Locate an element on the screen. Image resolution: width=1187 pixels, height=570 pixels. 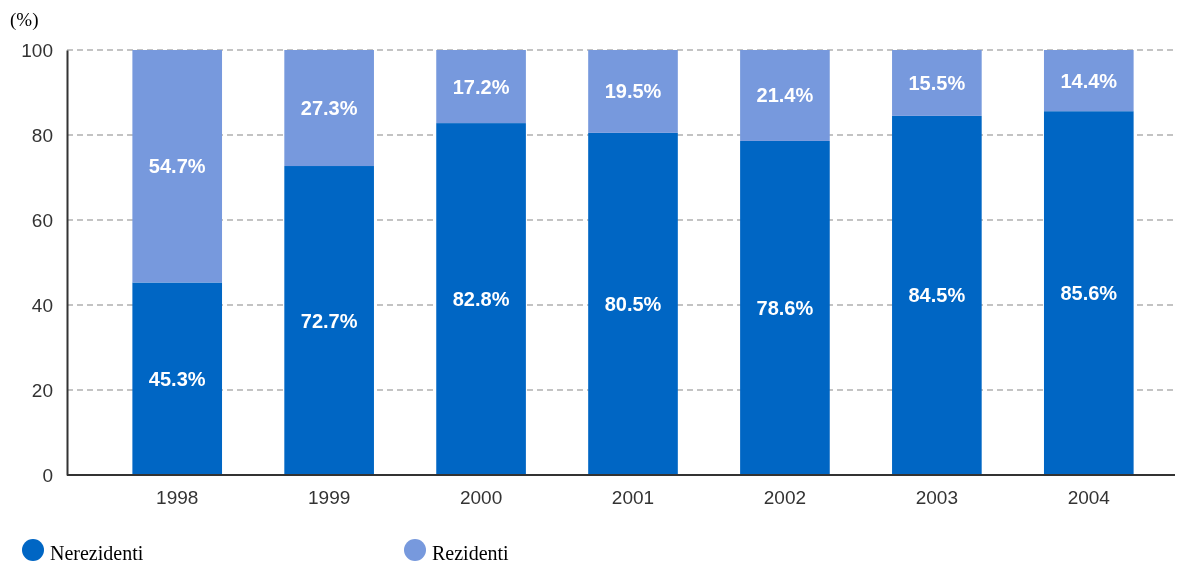
x-tick-label: 2003 is located at coordinates (936, 498).